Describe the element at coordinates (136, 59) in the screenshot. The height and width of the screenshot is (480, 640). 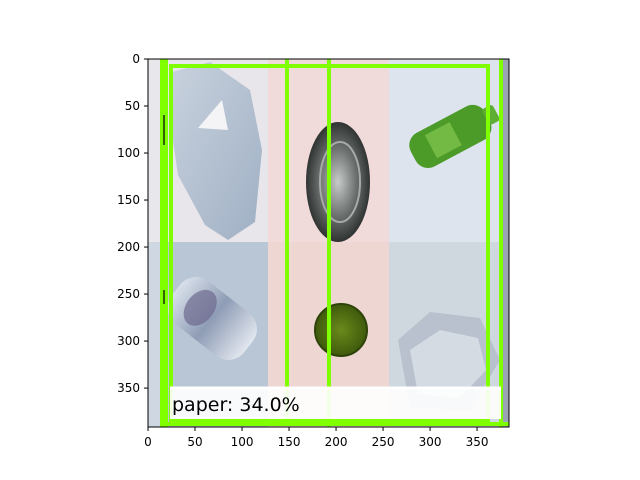
I see `y-tick-label: 0` at that location.